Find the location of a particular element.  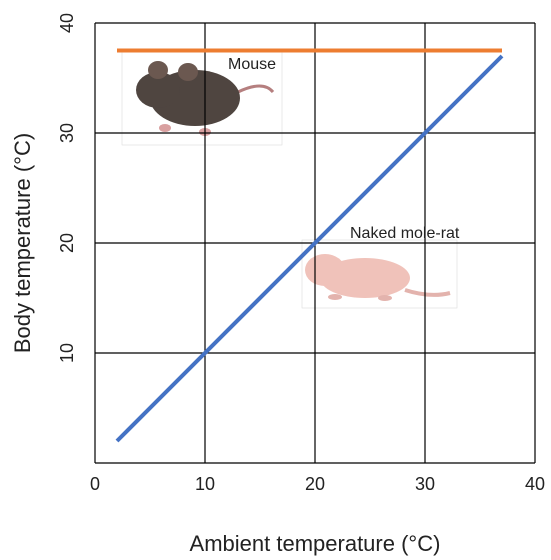

mouse-picture is located at coordinates (202, 98).